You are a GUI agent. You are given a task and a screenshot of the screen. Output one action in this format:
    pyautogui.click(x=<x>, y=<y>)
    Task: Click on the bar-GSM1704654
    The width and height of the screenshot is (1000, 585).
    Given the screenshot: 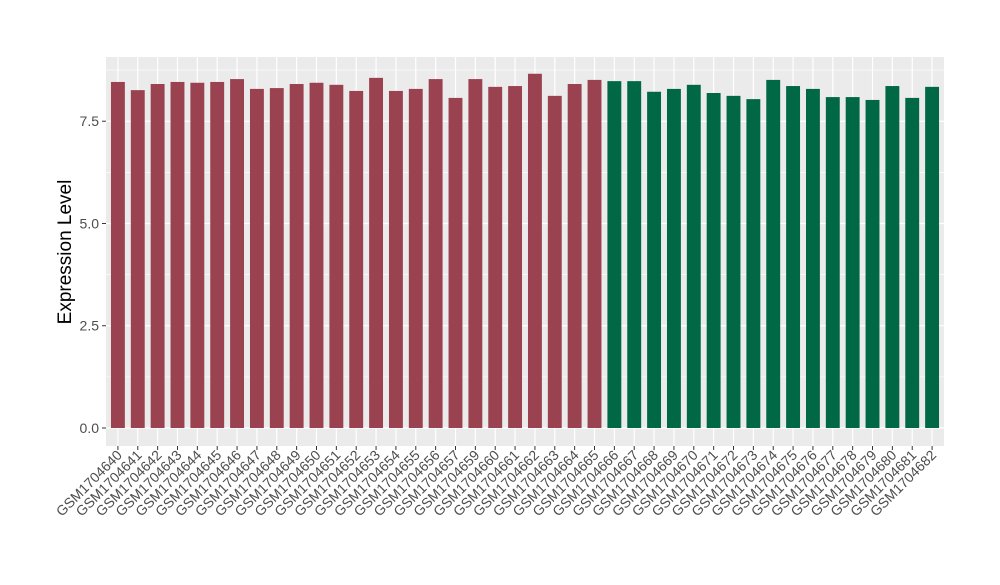 What is the action you would take?
    pyautogui.click(x=395, y=259)
    